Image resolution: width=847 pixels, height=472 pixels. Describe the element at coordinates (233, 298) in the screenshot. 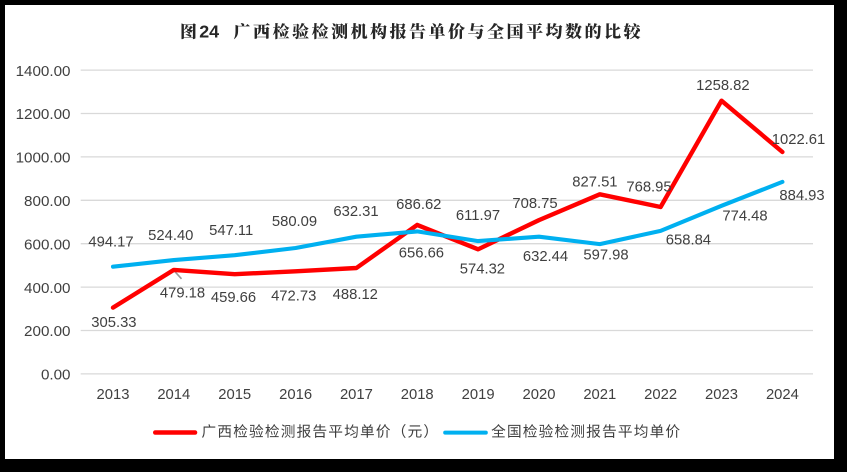

I see `svg-text: 459.66` at that location.